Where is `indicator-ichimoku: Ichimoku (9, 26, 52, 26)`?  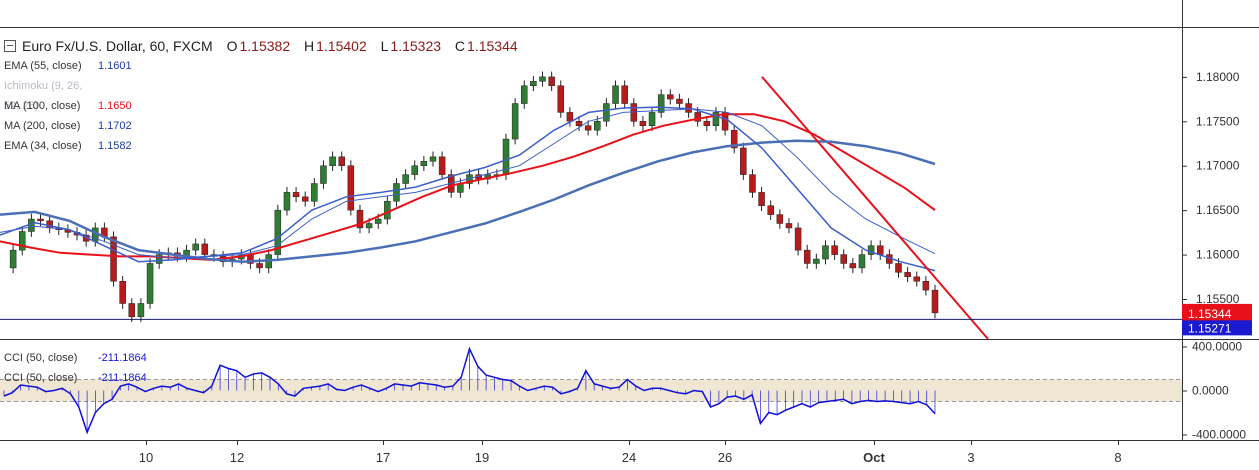
indicator-ichimoku: Ichimoku (9, 26, 52, 26) is located at coordinates (266, 94).